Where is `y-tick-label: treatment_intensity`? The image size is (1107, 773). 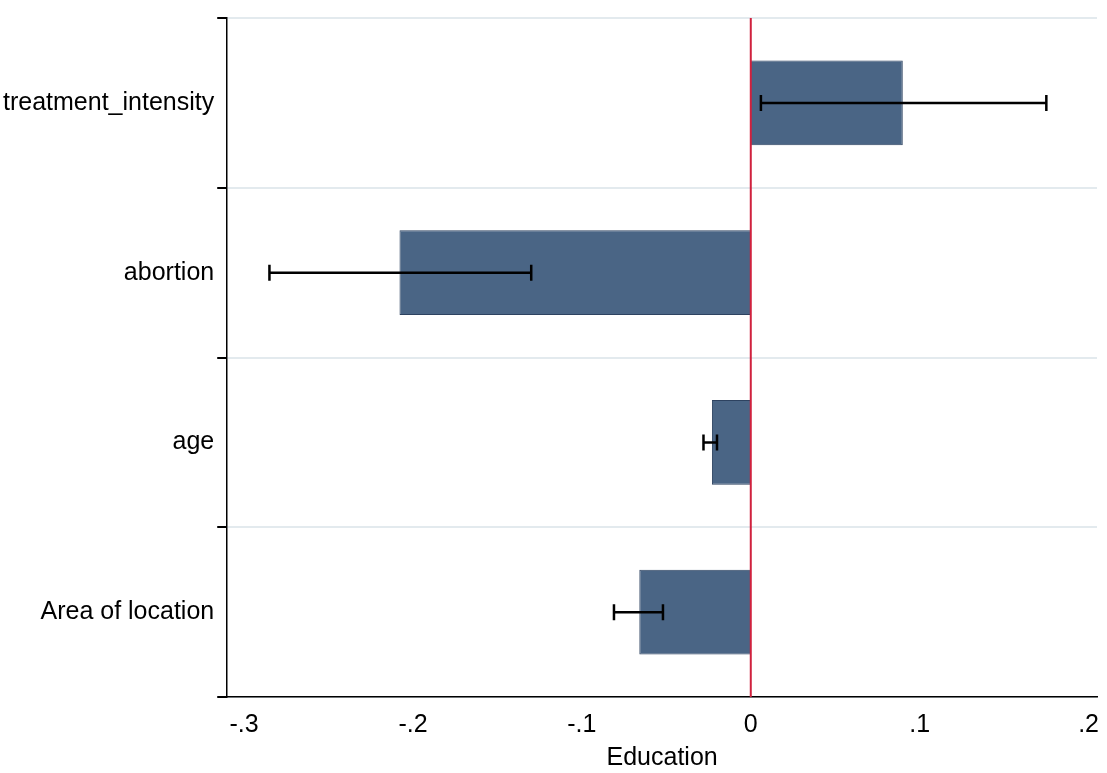
y-tick-label: treatment_intensity is located at coordinates (109, 100).